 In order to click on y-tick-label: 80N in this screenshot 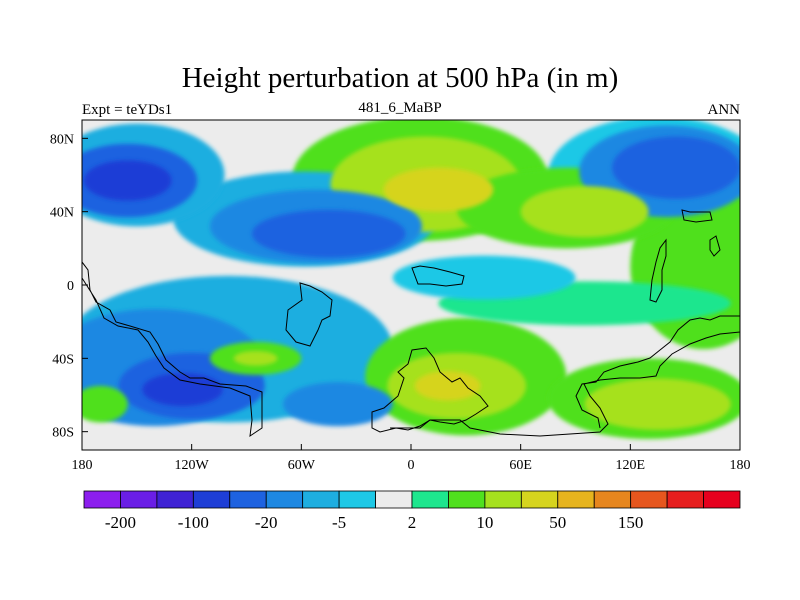, I will do `click(62, 139)`.